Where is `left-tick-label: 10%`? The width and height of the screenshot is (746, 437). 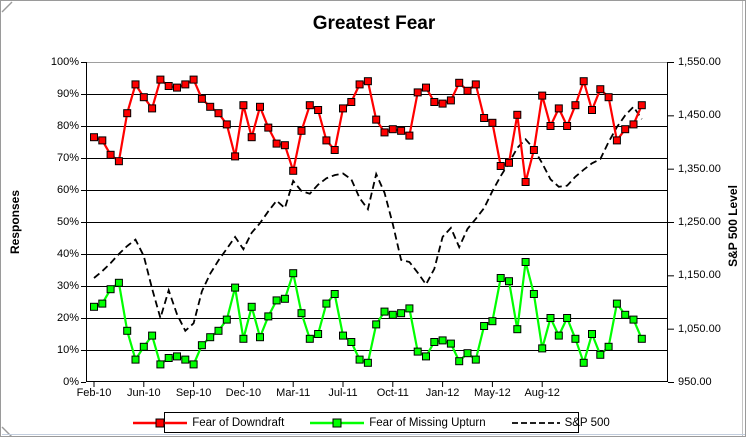 left-tick-label: 10% is located at coordinates (67, 350).